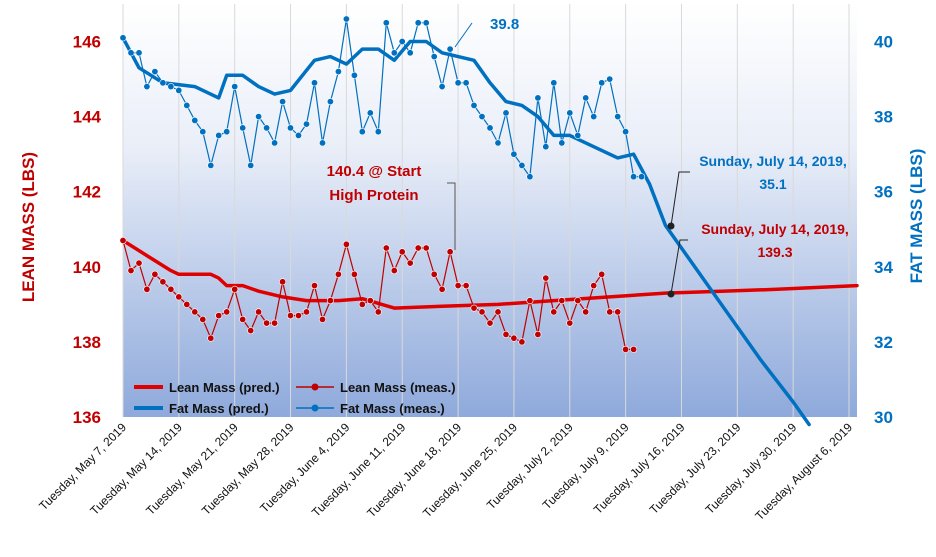 This screenshot has width=936, height=557. What do you see at coordinates (87, 267) in the screenshot?
I see `left-tick-label: 140` at bounding box center [87, 267].